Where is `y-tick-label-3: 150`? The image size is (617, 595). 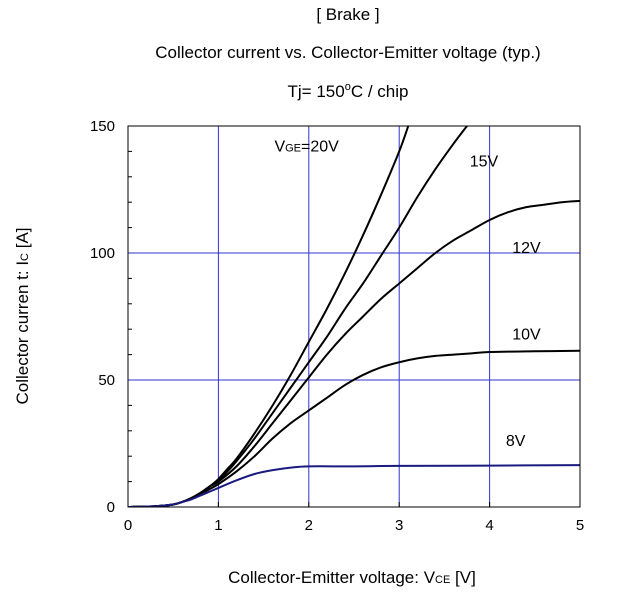 y-tick-label-3: 150 is located at coordinates (102, 126).